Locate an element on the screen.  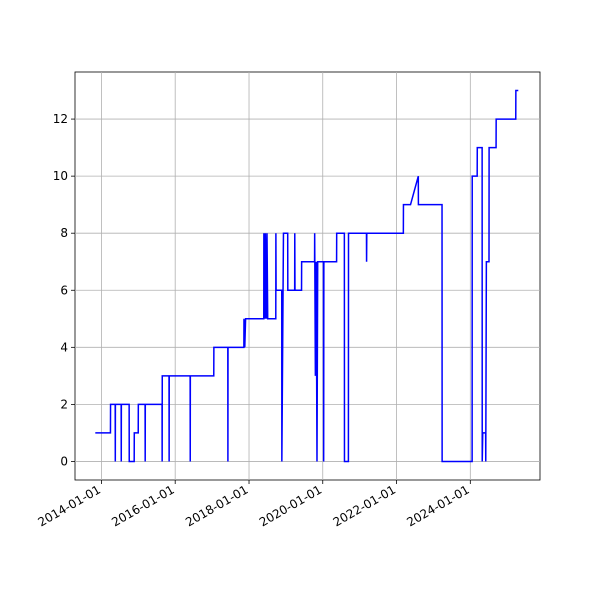
x-tick-label: 2014-01-01 is located at coordinates (69, 505).